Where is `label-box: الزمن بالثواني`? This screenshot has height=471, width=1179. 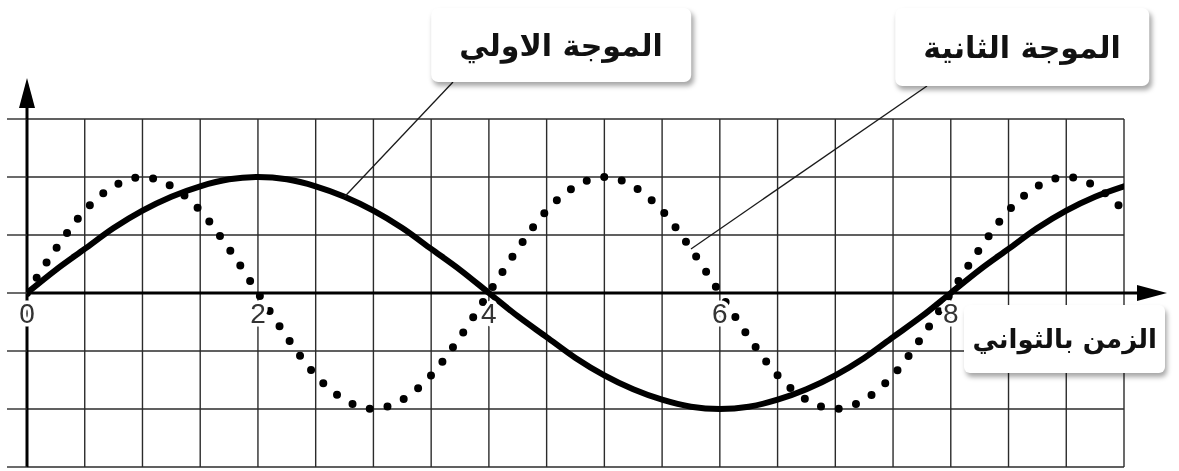 label-box: الزمن بالثواني is located at coordinates (1064, 339).